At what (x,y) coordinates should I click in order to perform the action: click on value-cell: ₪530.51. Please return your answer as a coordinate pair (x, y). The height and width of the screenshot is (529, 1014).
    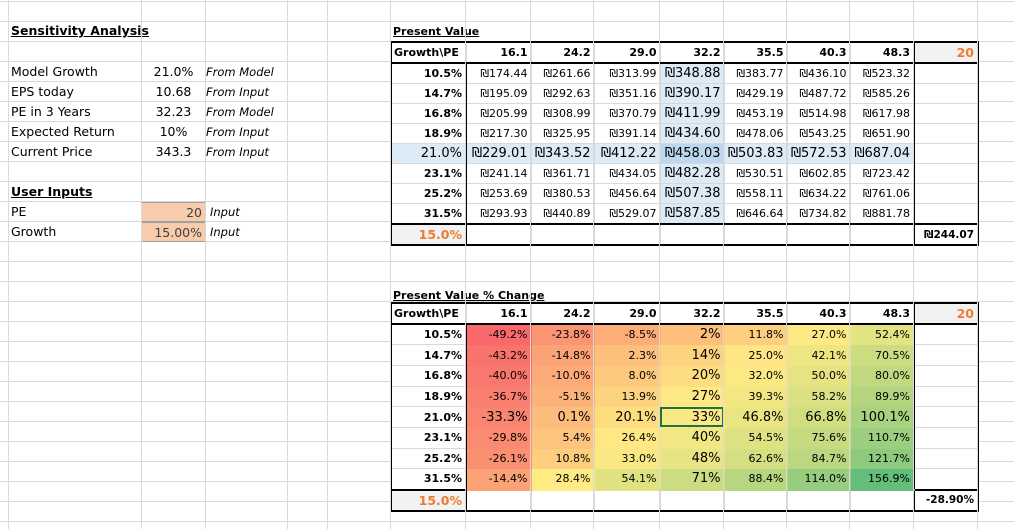
    Looking at the image, I should click on (755, 173).